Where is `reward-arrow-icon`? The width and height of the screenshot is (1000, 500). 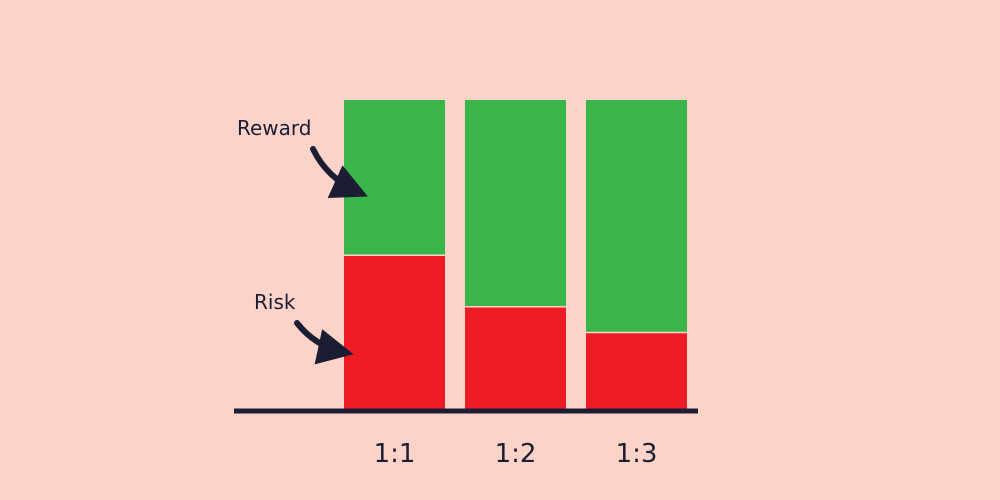
reward-arrow-icon is located at coordinates (339, 172).